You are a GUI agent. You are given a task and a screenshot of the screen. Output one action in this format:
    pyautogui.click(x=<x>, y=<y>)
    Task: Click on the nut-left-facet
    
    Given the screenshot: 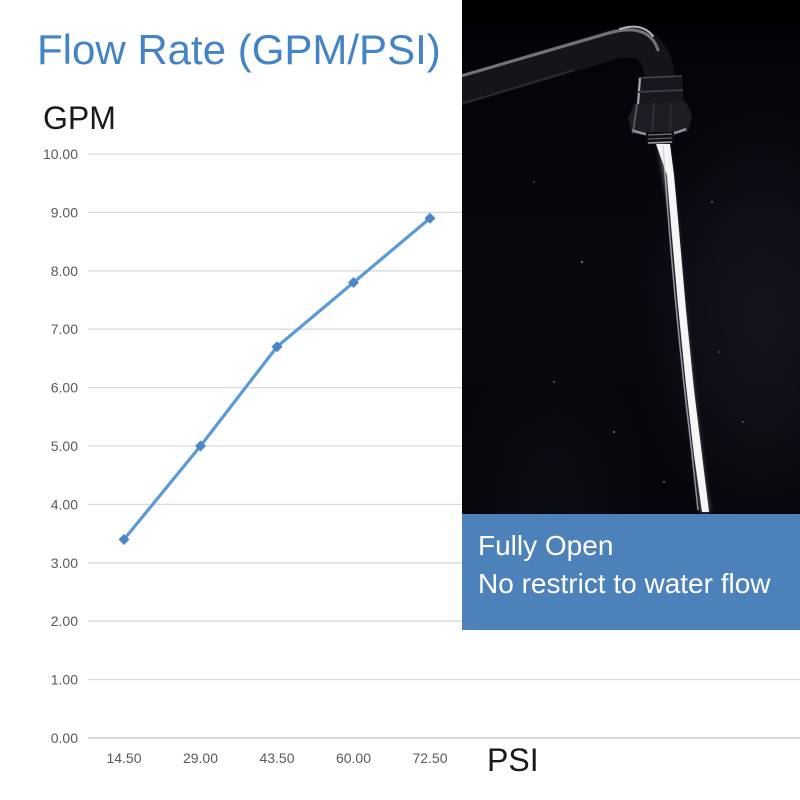 What is the action you would take?
    pyautogui.click(x=635, y=118)
    